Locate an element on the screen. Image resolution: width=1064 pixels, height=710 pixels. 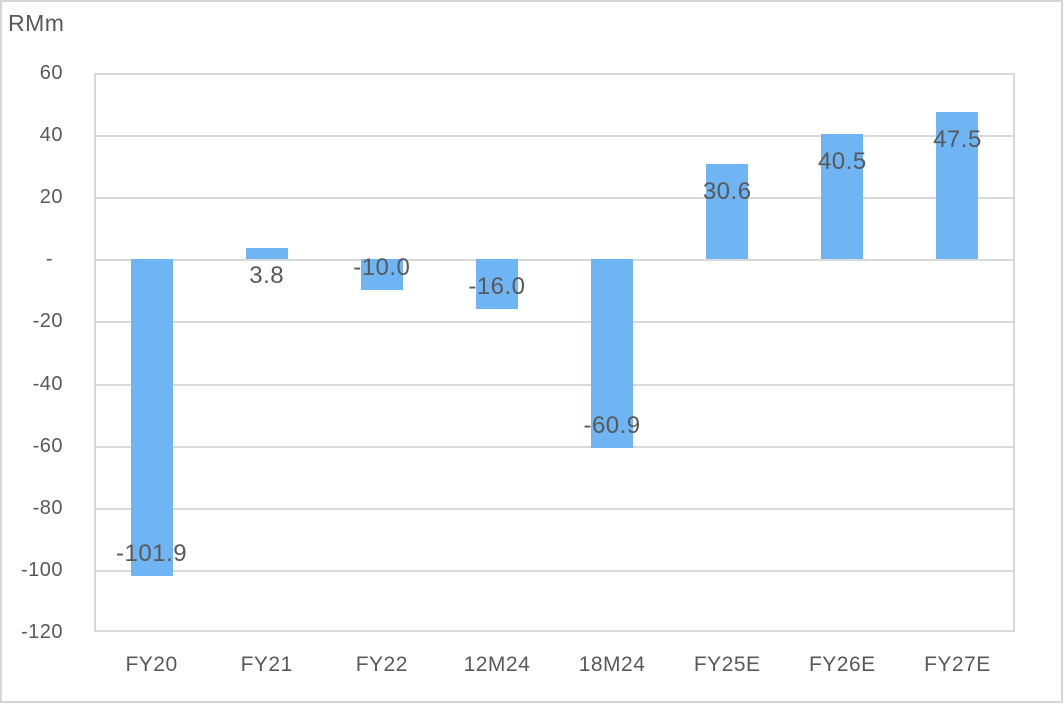
x-category-label: FY22 is located at coordinates (381, 664).